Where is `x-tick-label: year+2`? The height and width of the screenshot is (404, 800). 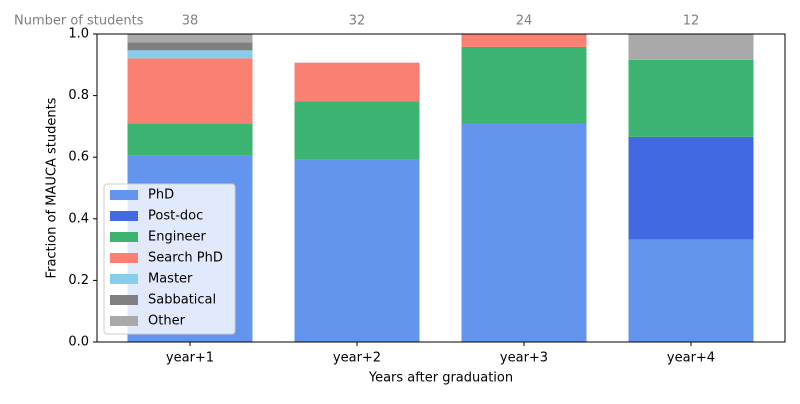 x-tick-label: year+2 is located at coordinates (357, 358).